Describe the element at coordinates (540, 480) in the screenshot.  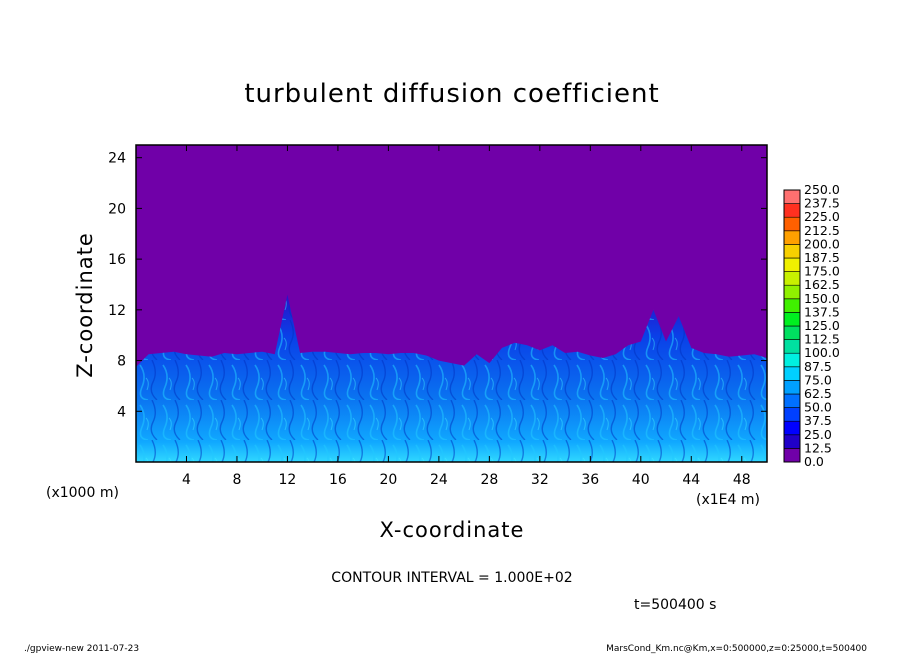
I see `x-tick-label: 32` at that location.